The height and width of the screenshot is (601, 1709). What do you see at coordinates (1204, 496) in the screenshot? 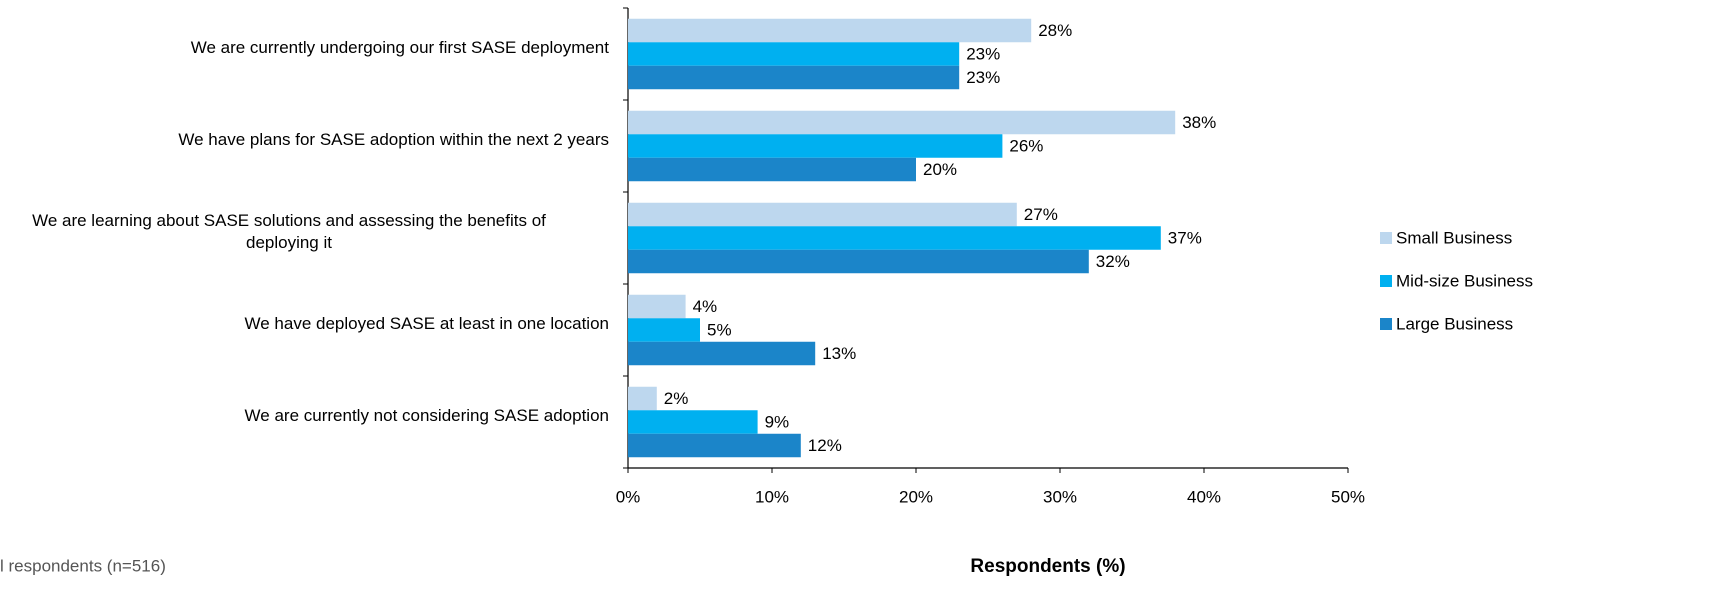
I see `x-tick-label: 40%` at bounding box center [1204, 496].